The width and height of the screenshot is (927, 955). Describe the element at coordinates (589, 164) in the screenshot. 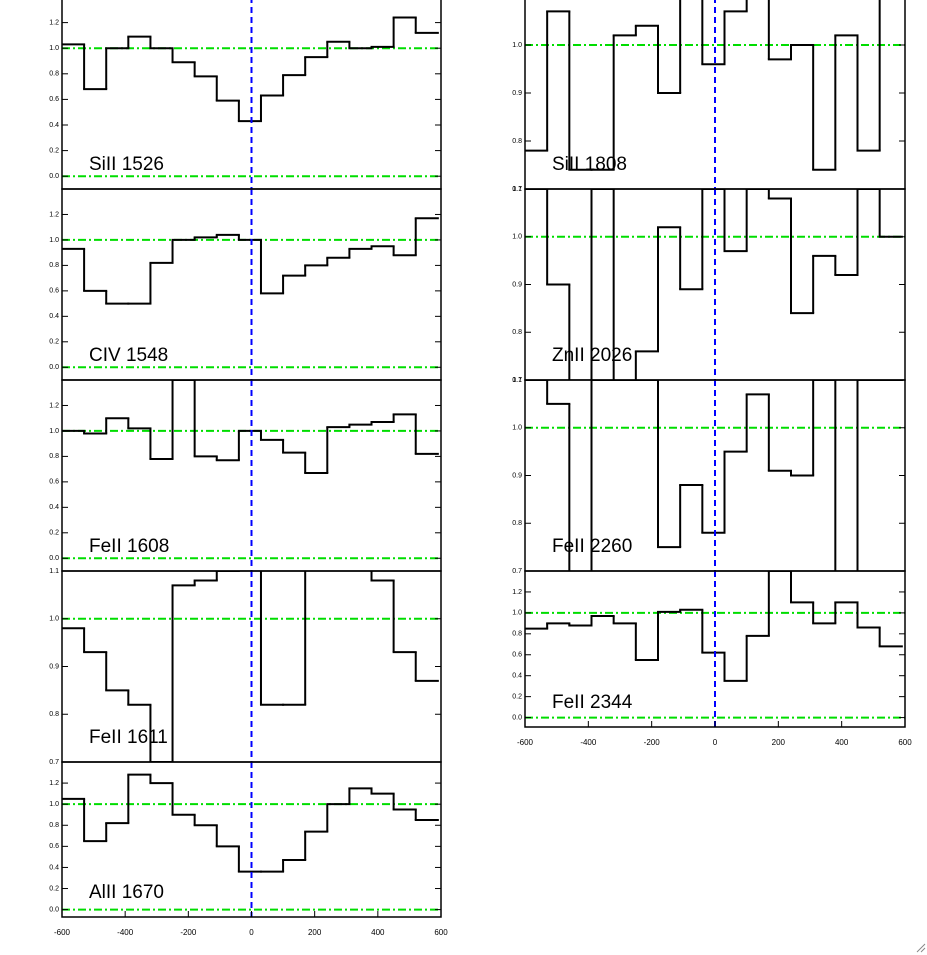

I see `line-label: SiII 1808` at that location.